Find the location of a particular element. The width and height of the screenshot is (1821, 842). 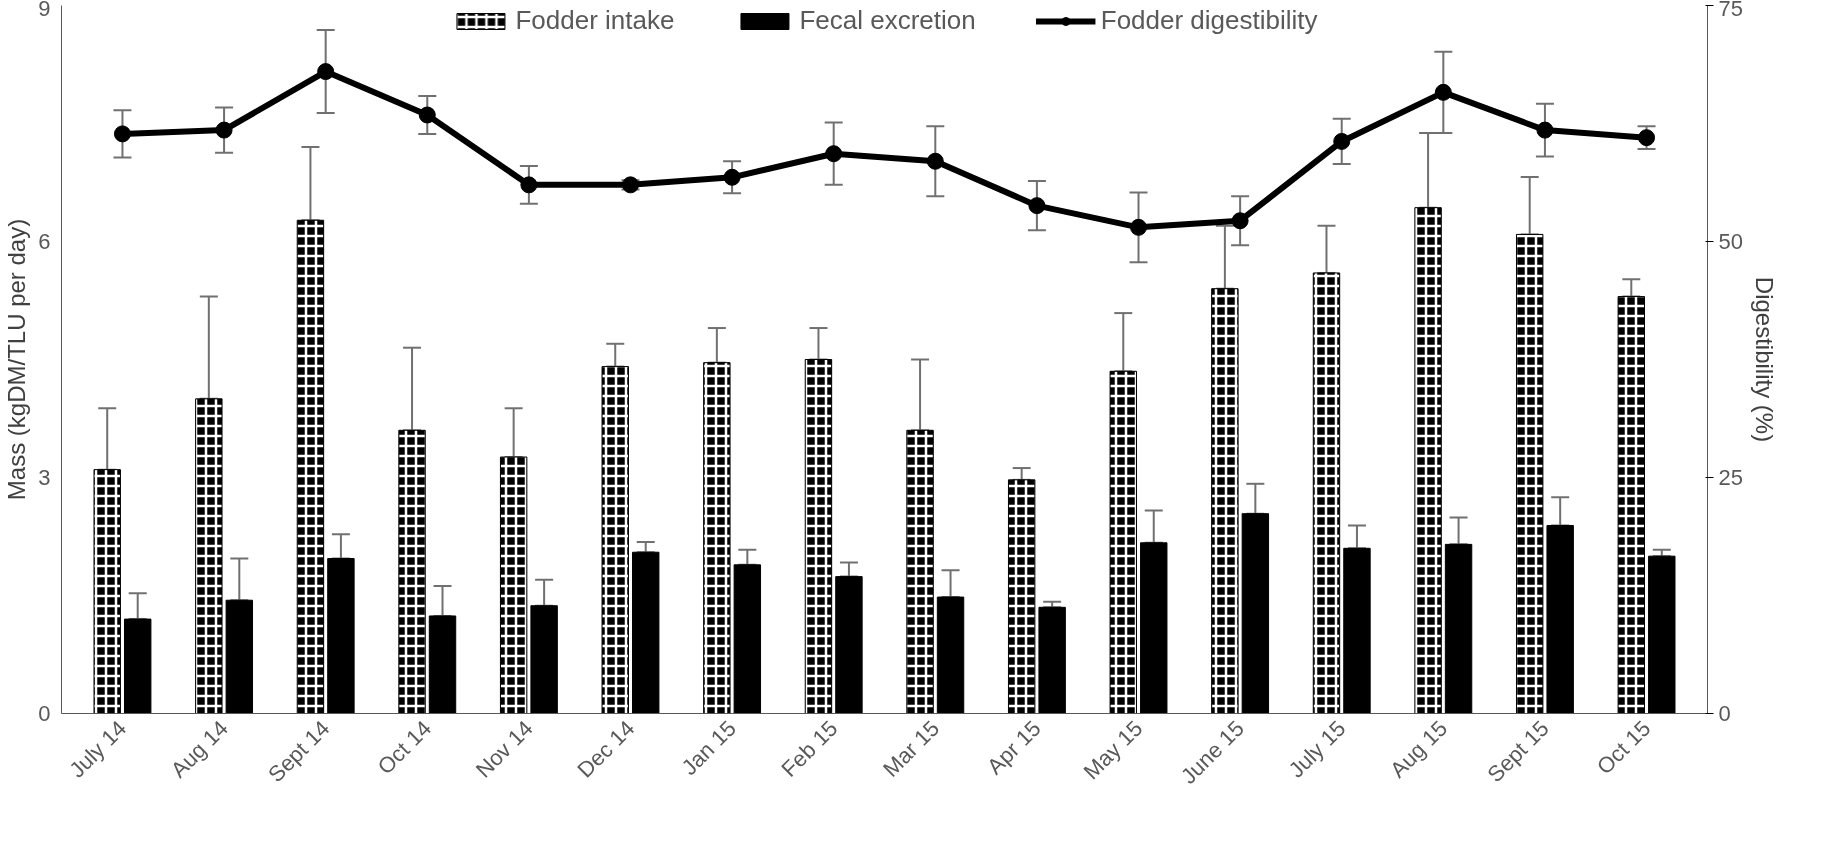

x-tick-label: Oct 15 is located at coordinates (1623, 747).